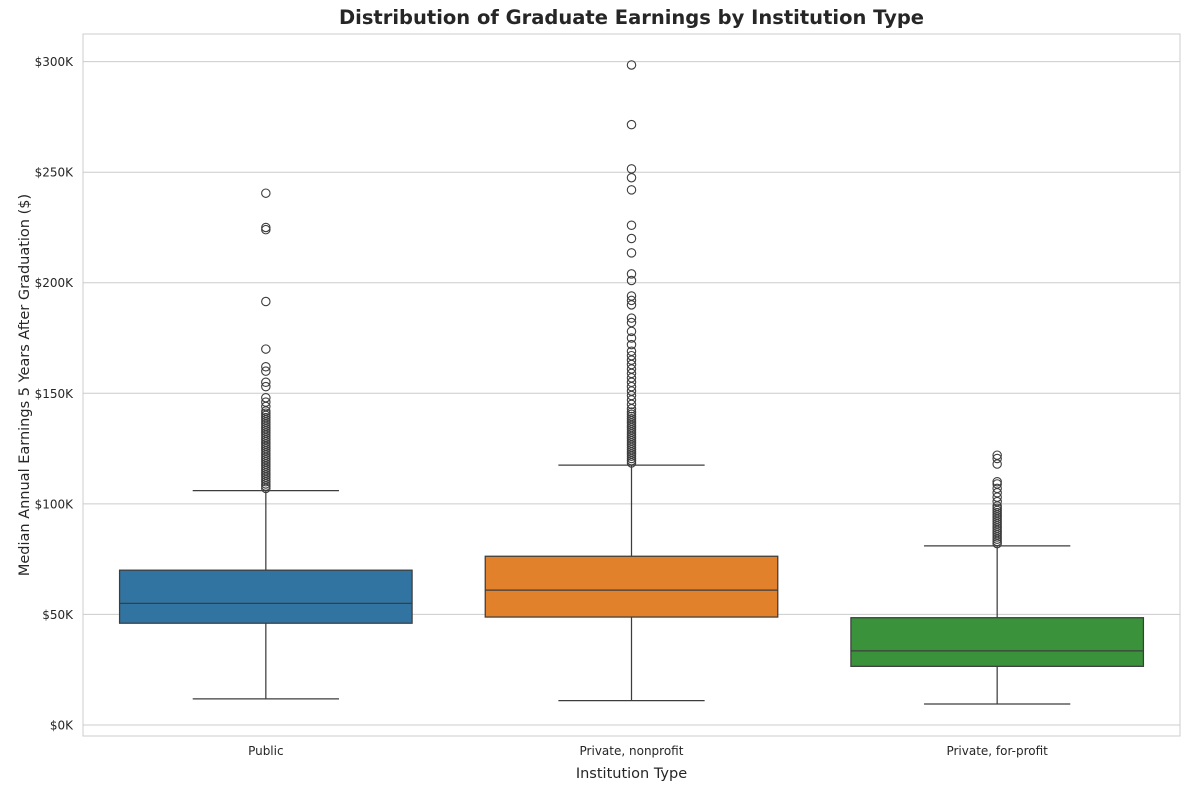 The image size is (1189, 790). What do you see at coordinates (58, 615) in the screenshot?
I see `y-tick-label: $50K` at bounding box center [58, 615].